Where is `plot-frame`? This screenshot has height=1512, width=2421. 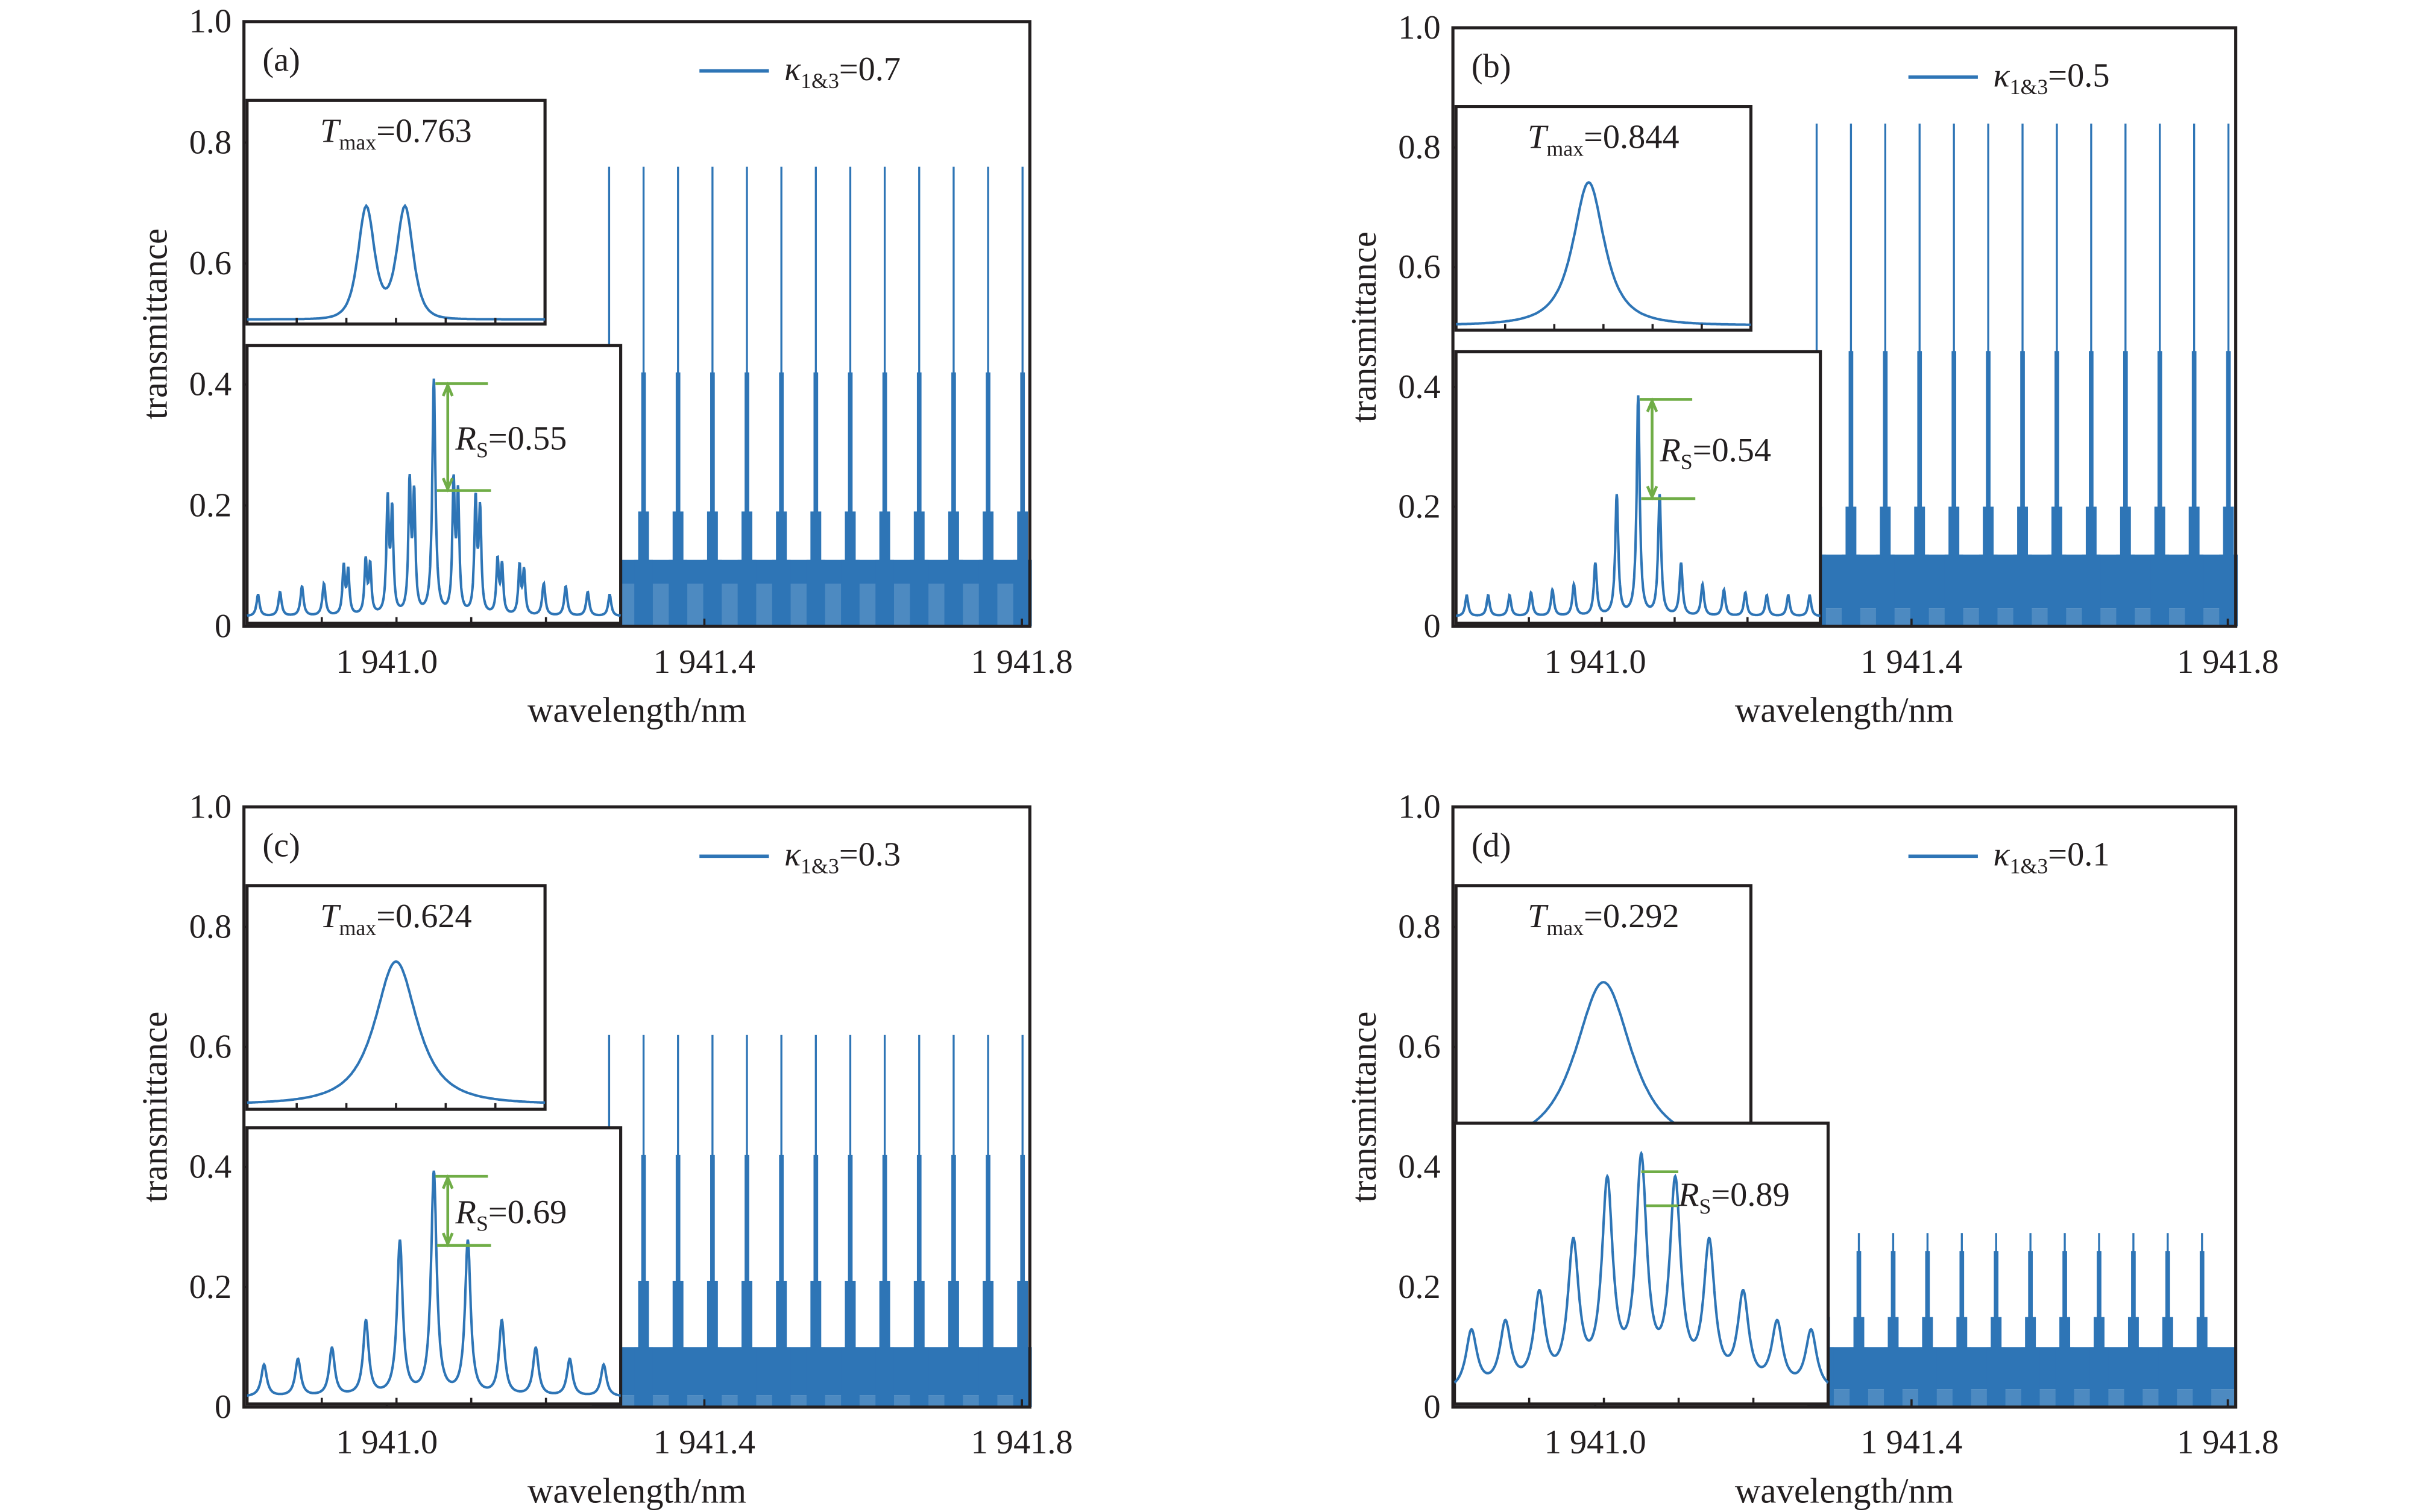
plot-frame is located at coordinates (1844, 327).